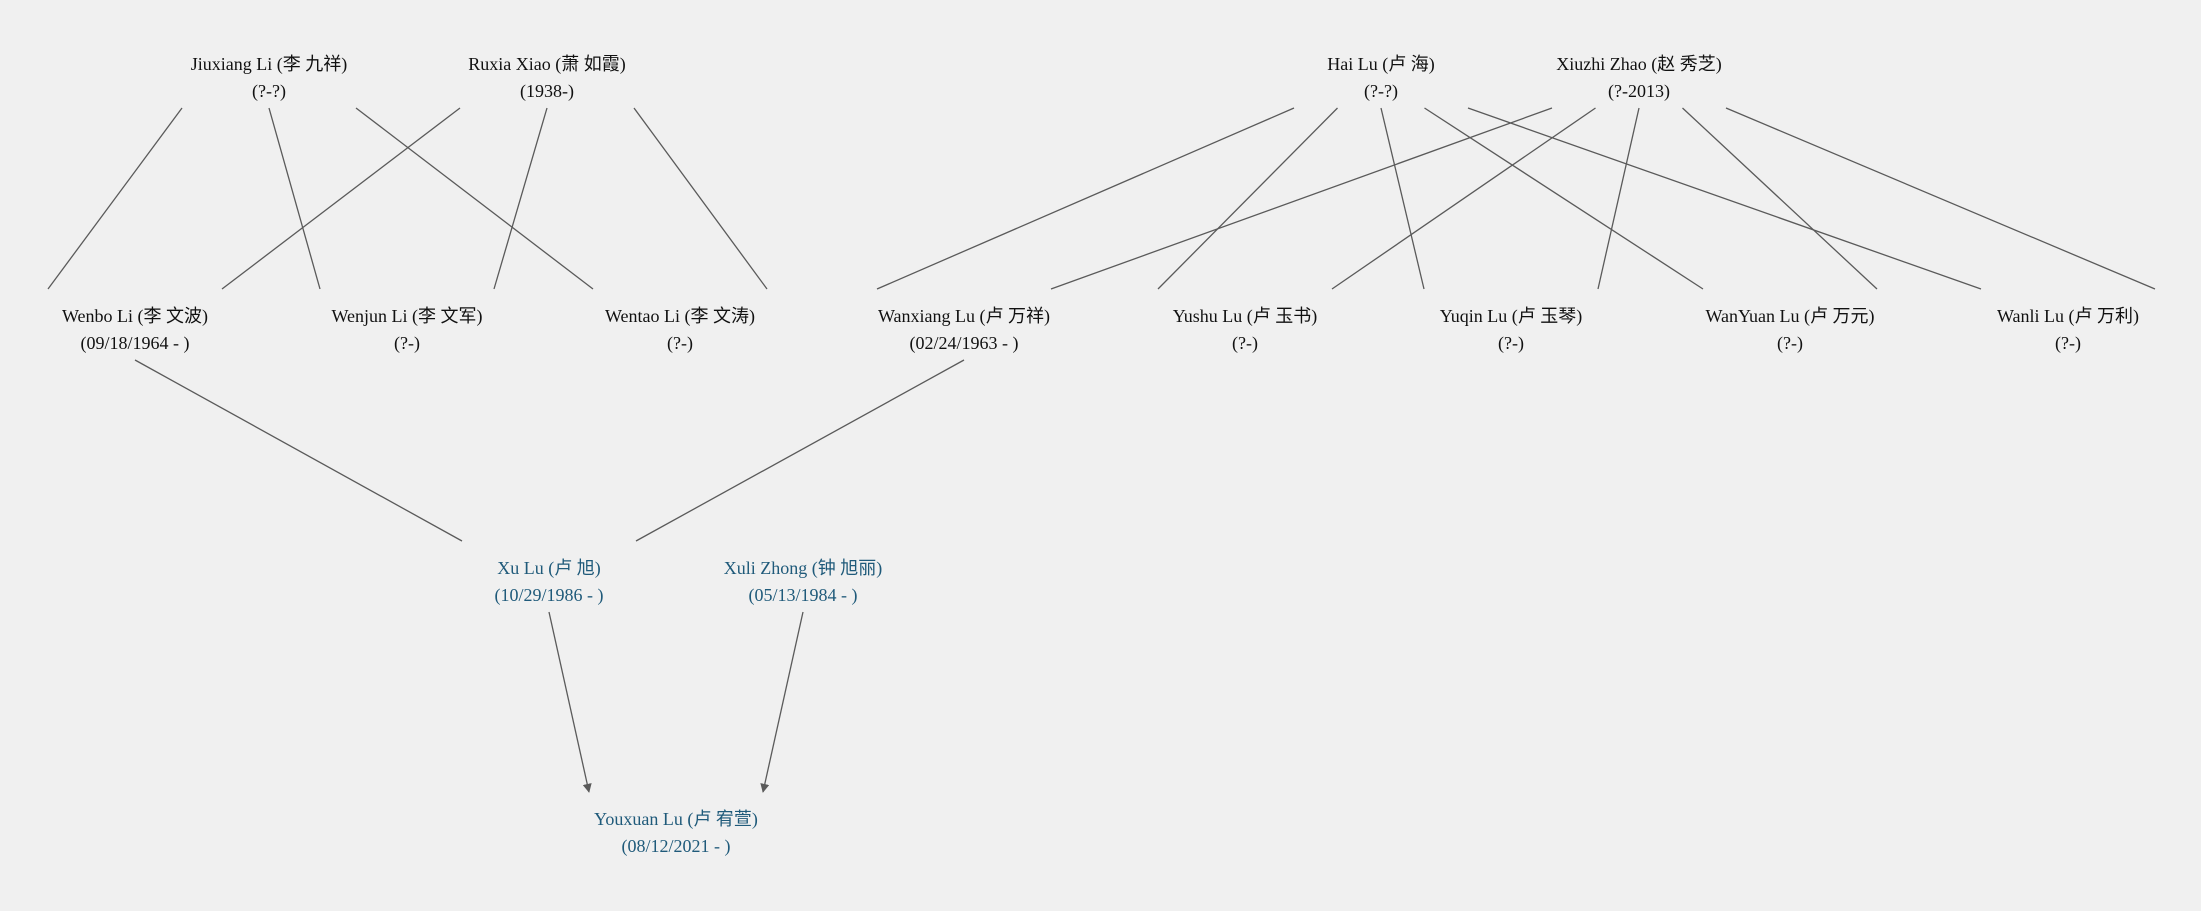 Image resolution: width=2201 pixels, height=911 pixels. I want to click on person-node-wanyuan-lu: WanYuan Lu (卢 万元) (?-), so click(1790, 330).